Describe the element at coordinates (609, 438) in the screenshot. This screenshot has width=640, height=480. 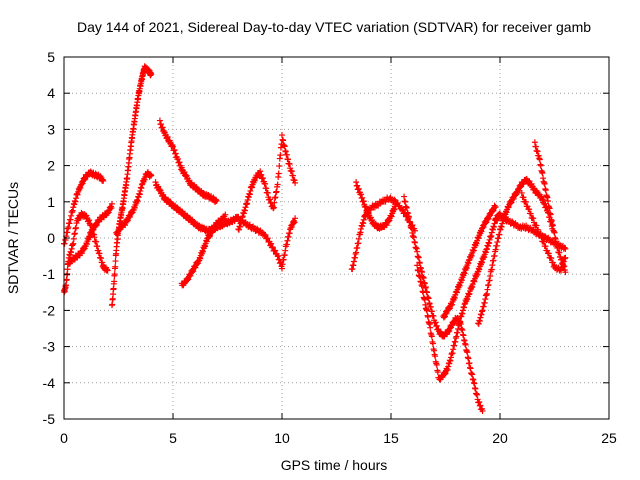
I see `x-tick-label: 25` at that location.